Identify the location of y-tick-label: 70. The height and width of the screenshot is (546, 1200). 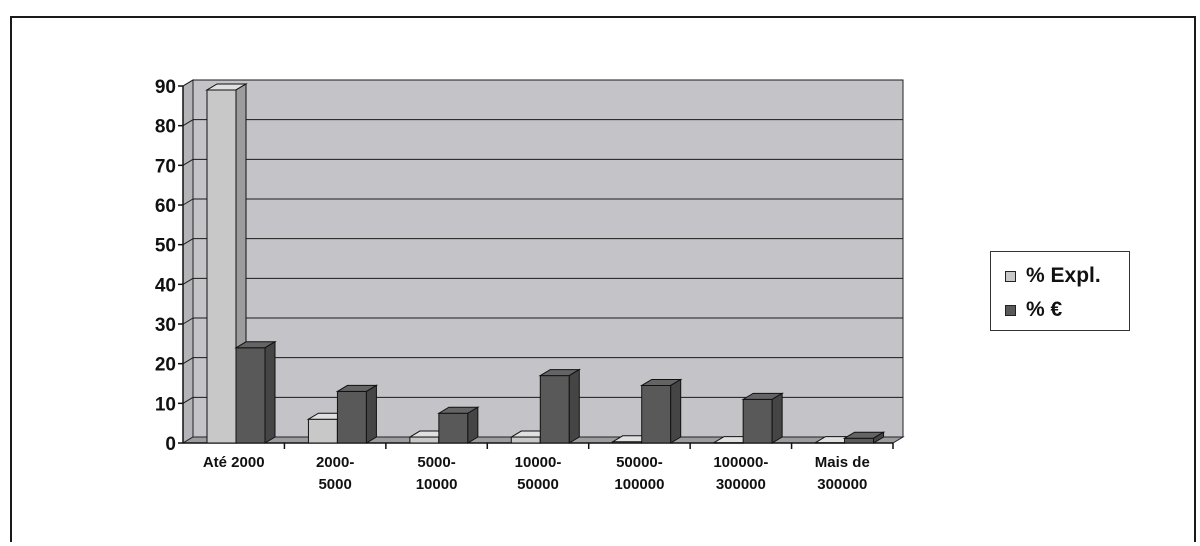
(165, 166).